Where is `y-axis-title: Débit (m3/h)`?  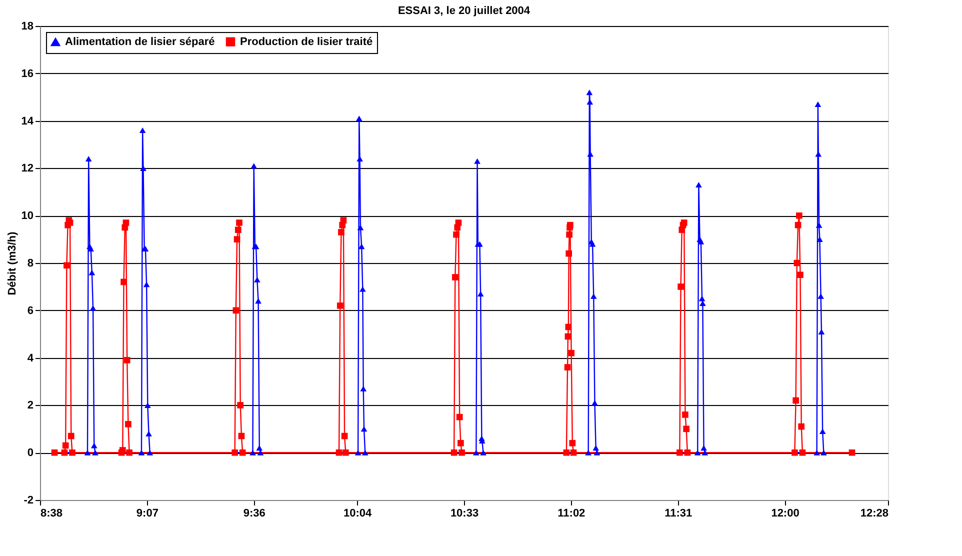
y-axis-title: Débit (m3/h) is located at coordinates (12, 263).